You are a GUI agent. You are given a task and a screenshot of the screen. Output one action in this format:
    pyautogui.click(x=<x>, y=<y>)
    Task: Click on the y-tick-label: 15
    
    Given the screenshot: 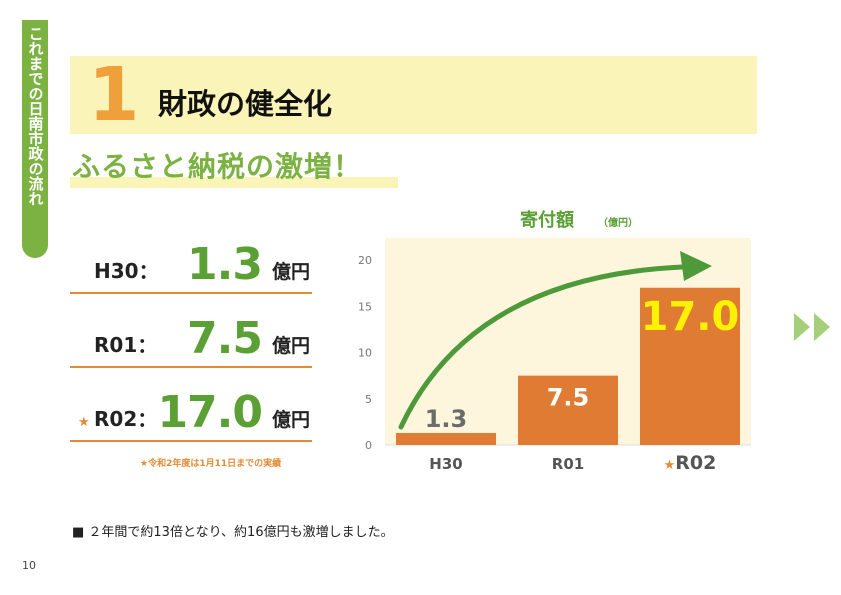 What is the action you would take?
    pyautogui.click(x=365, y=306)
    